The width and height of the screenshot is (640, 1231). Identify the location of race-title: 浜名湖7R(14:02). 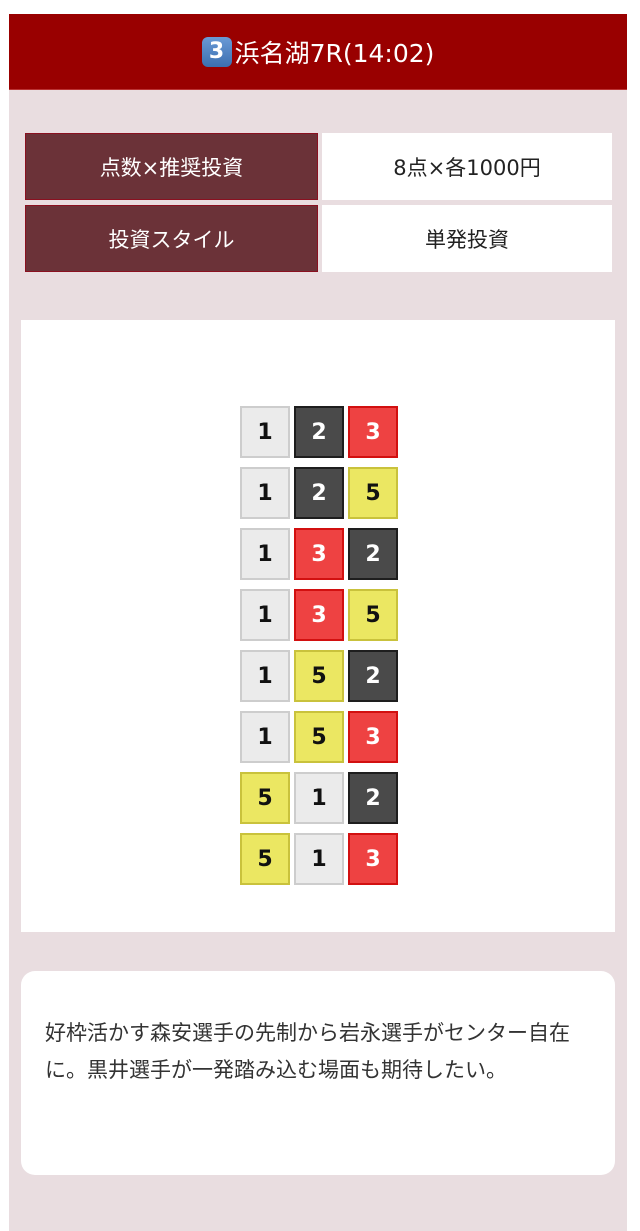
(334, 53).